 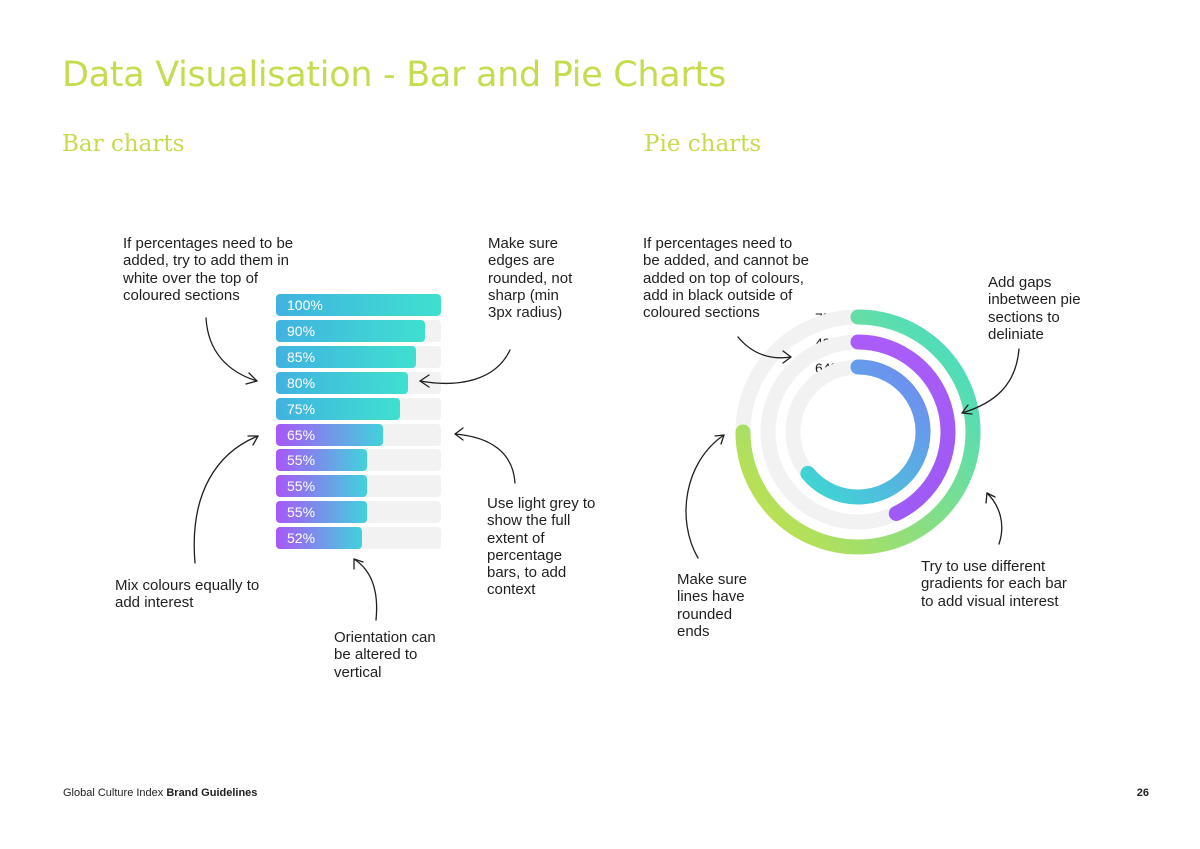 I want to click on bar: 75%, so click(x=338, y=408).